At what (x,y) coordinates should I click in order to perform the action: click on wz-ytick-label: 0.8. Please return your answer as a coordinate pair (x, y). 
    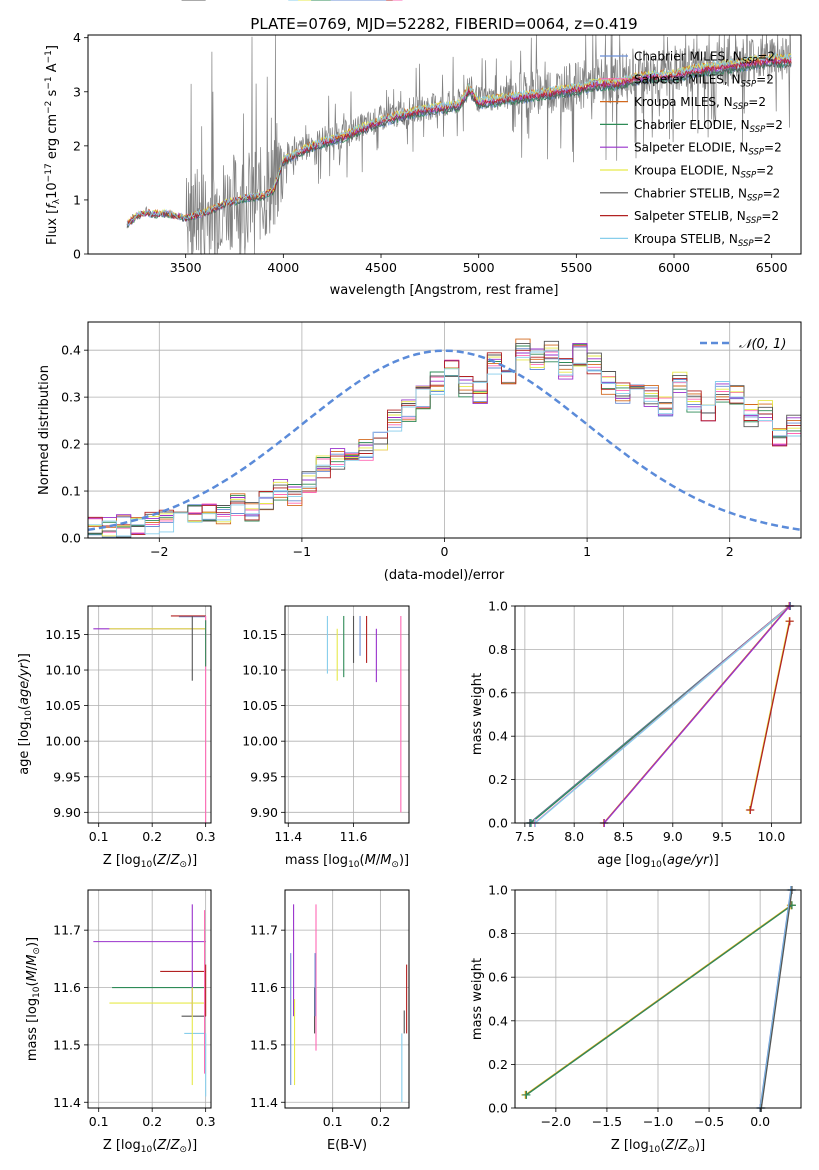
    Looking at the image, I should click on (498, 933).